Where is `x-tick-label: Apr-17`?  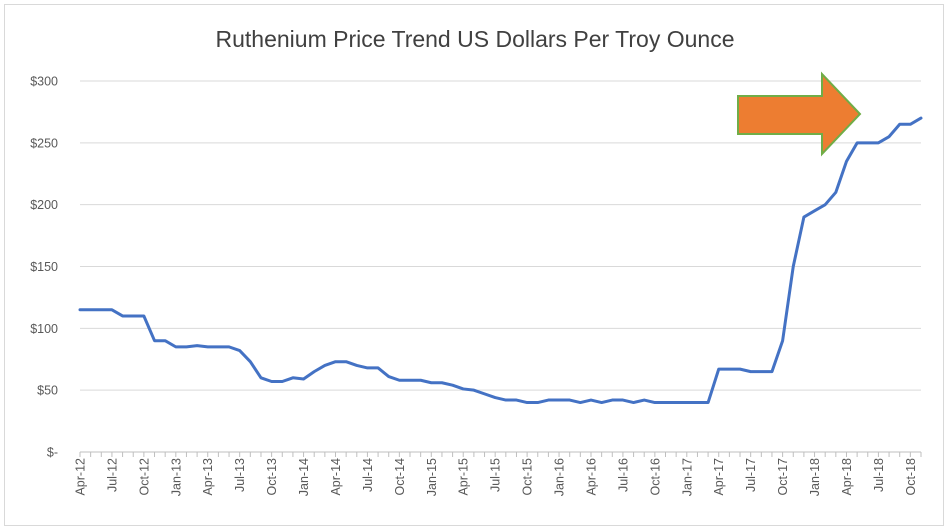 x-tick-label: Apr-17 is located at coordinates (719, 477).